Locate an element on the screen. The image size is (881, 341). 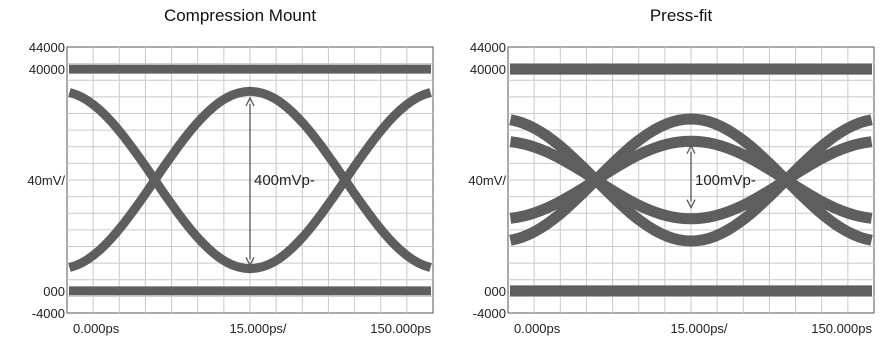
chart-1-x-tick-label: 150.000ps is located at coordinates (841, 328).